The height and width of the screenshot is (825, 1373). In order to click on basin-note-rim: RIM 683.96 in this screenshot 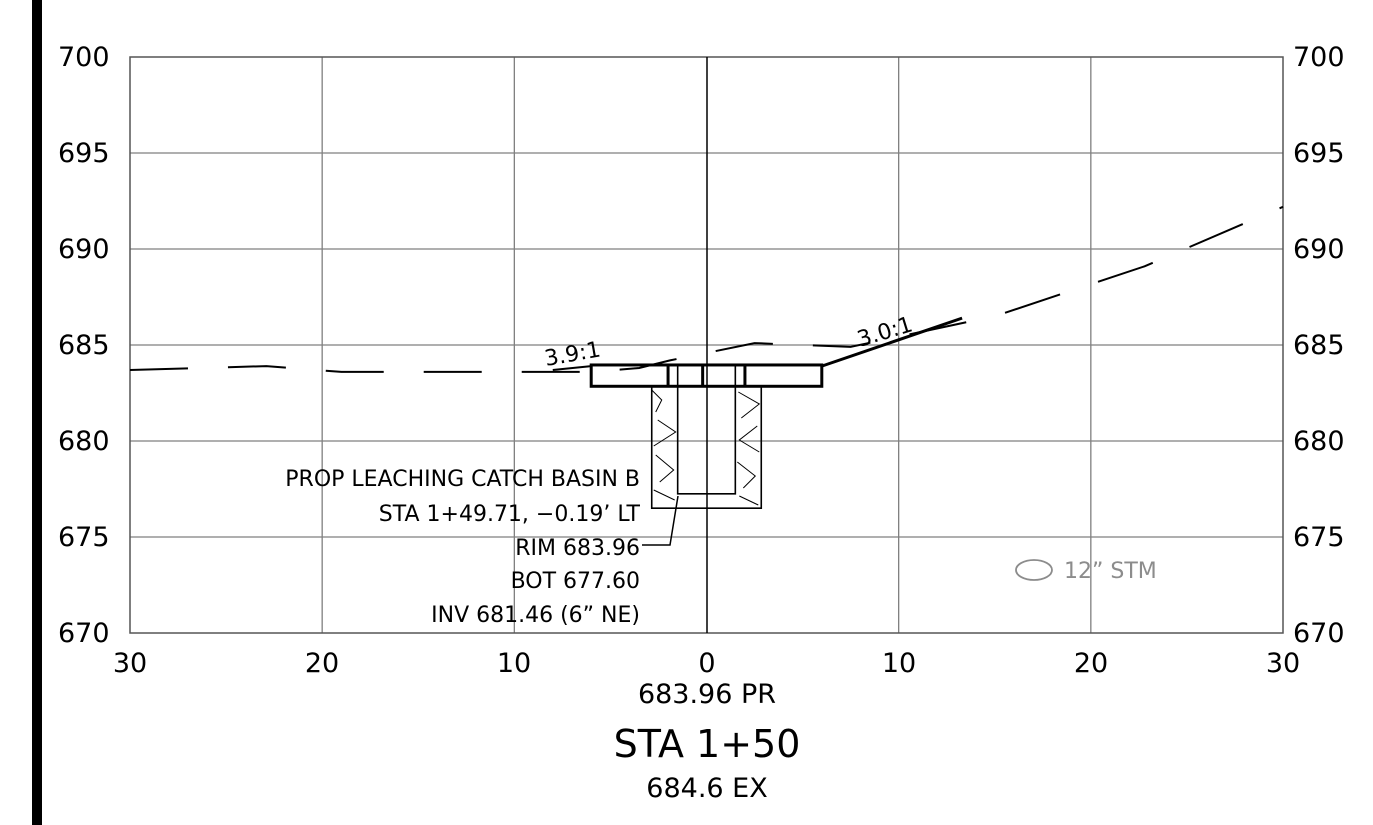, I will do `click(577, 548)`.